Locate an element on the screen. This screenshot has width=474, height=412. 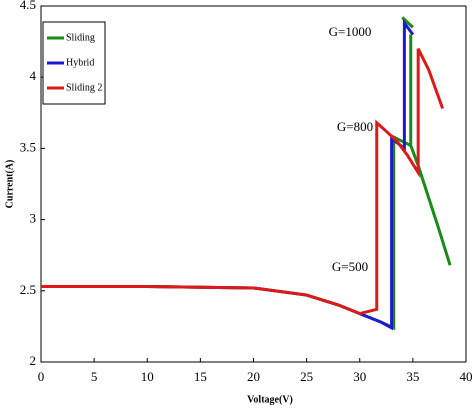
y-tick-label: 4 is located at coordinates (33, 75).